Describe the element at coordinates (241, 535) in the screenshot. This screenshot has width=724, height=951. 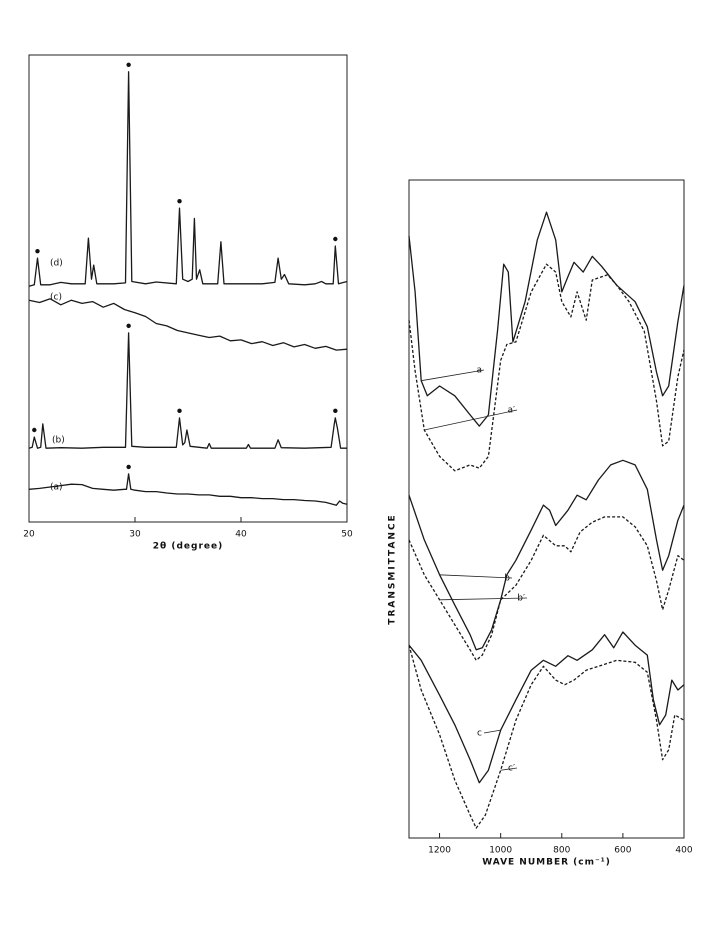
I see `x-tick-label: 40` at that location.